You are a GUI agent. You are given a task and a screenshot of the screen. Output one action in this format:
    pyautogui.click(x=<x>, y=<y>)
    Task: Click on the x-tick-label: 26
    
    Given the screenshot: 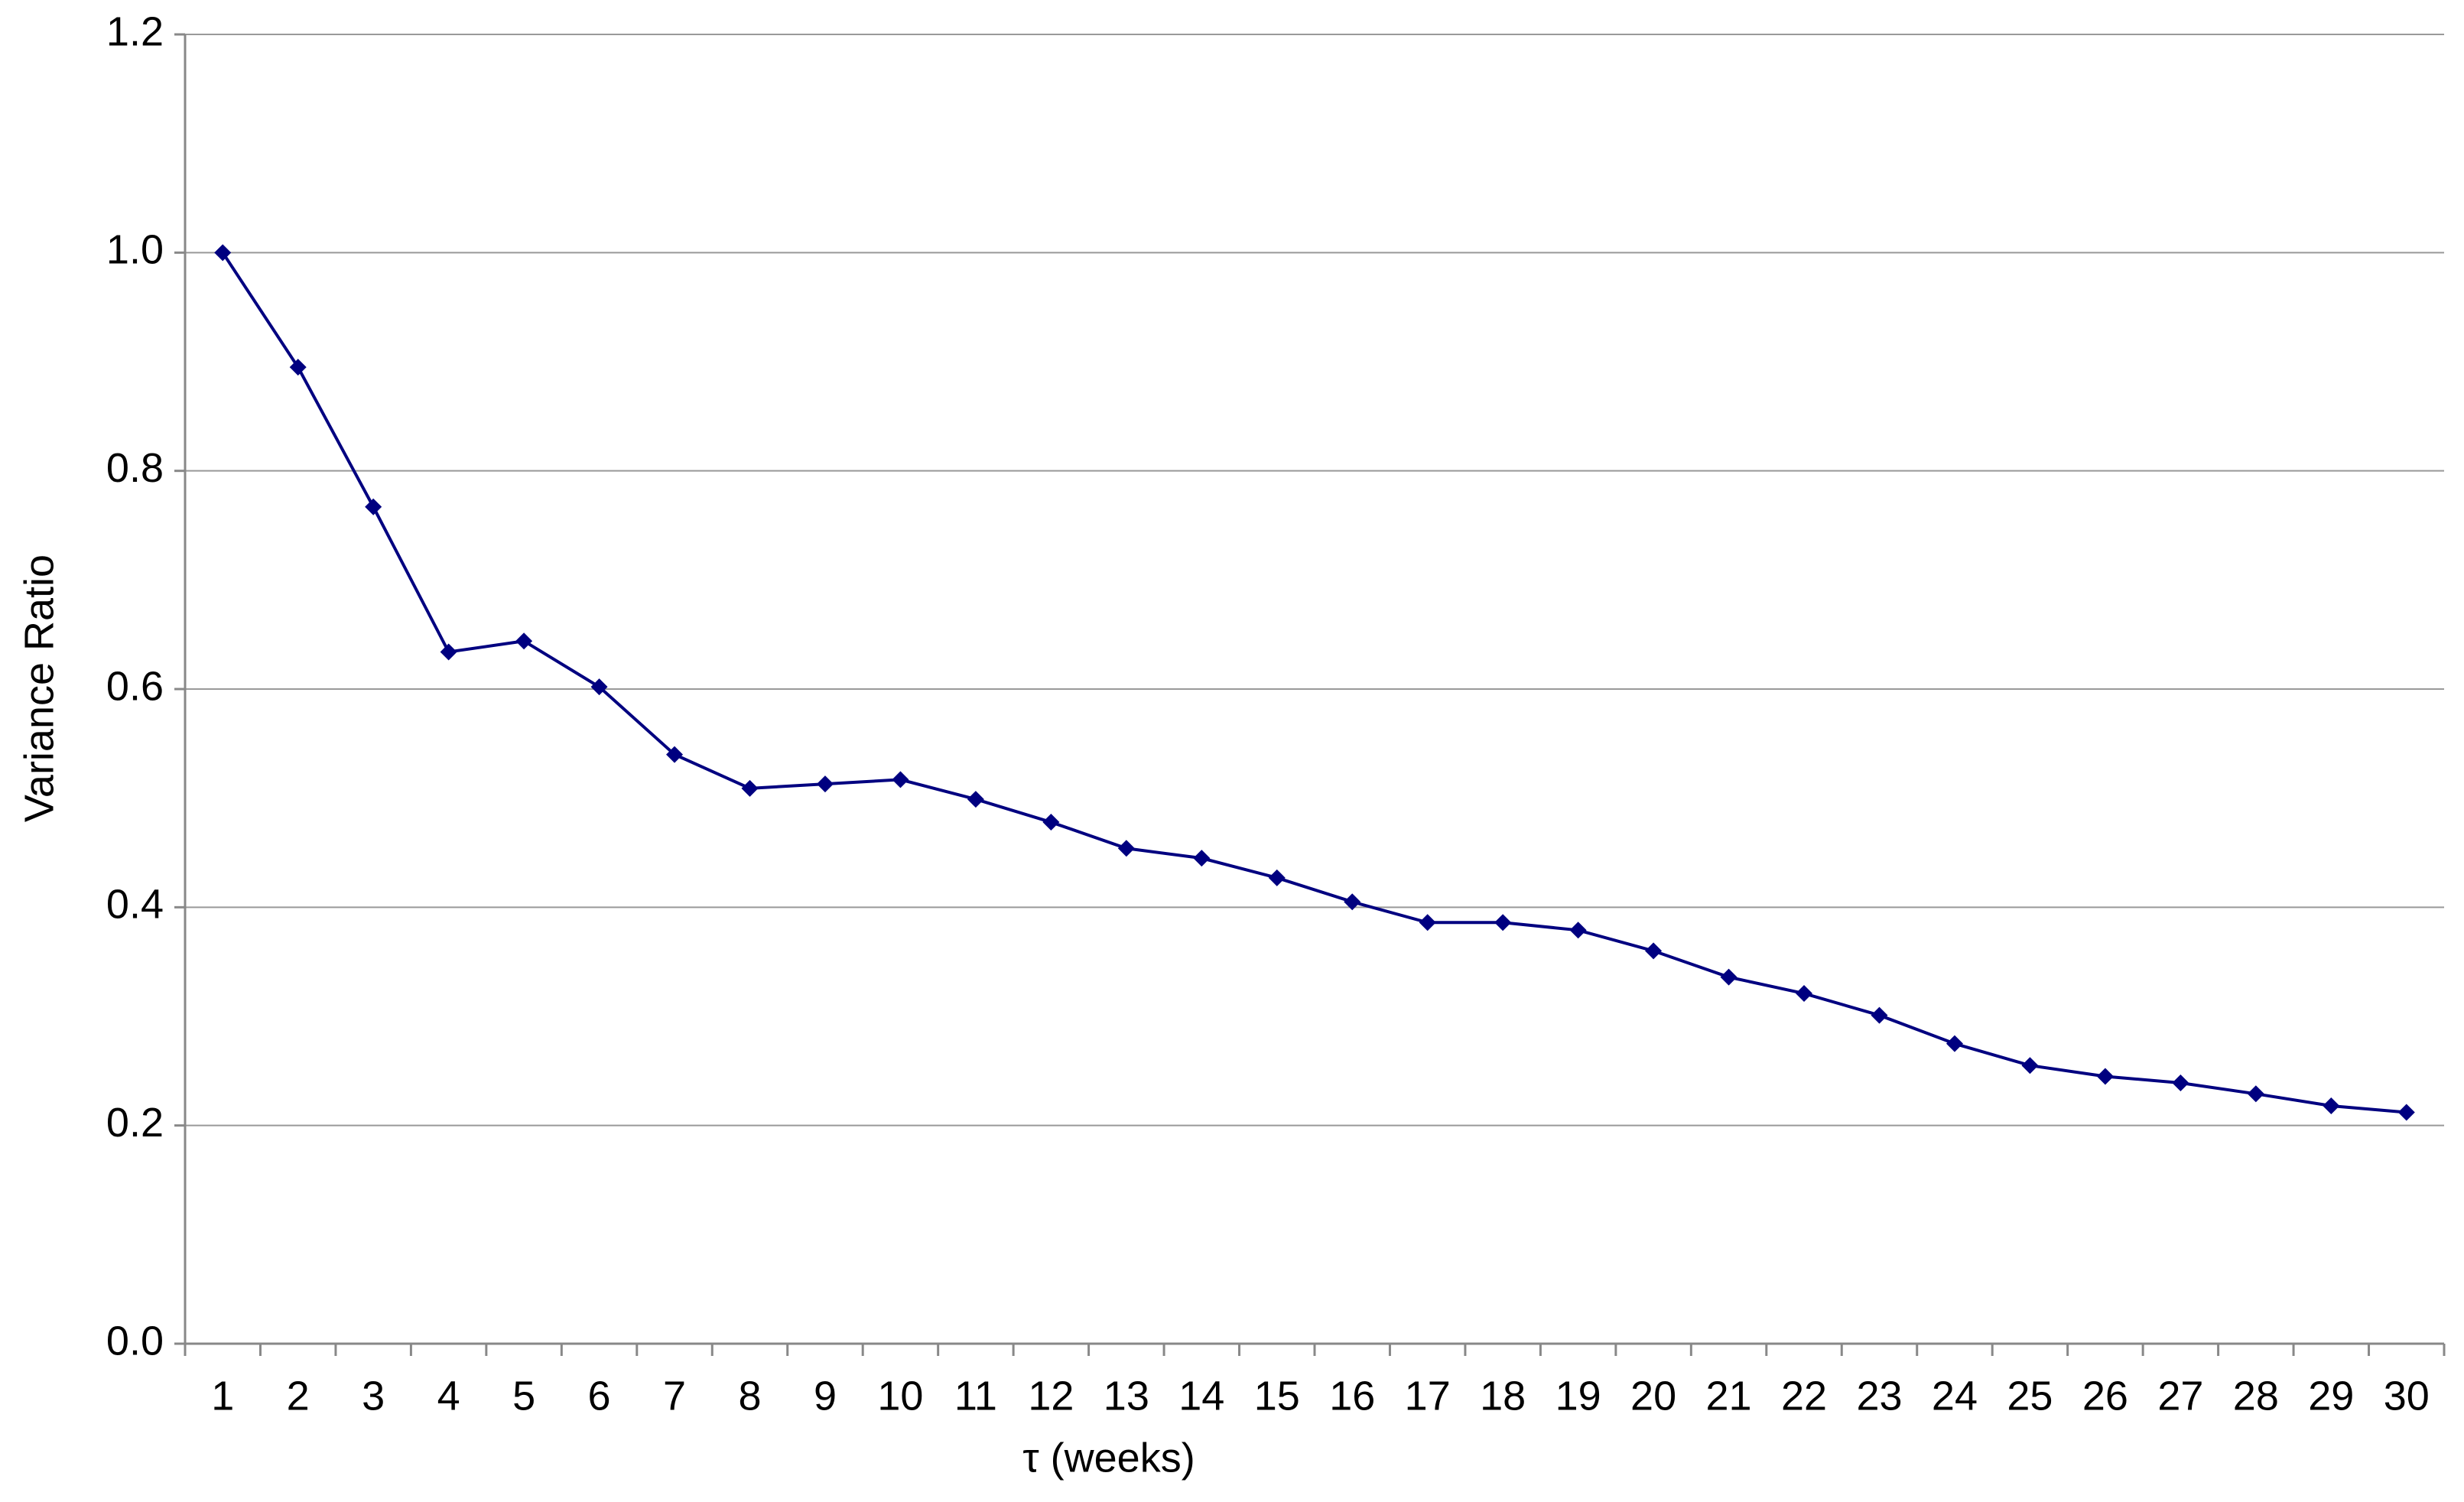 What is the action you would take?
    pyautogui.click(x=2105, y=1396)
    